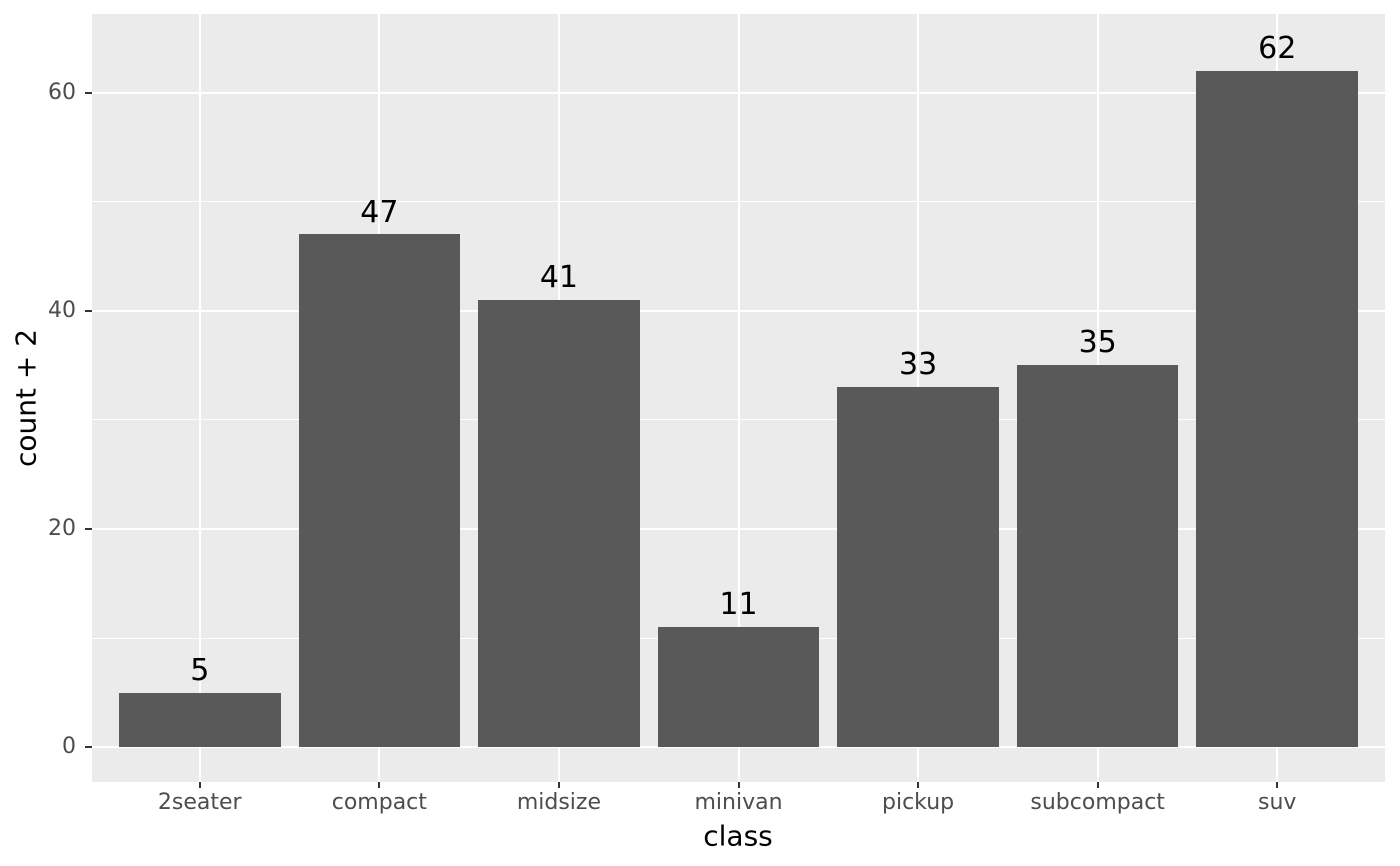 The height and width of the screenshot is (866, 1400). What do you see at coordinates (918, 365) in the screenshot?
I see `bar-value-label: 33` at bounding box center [918, 365].